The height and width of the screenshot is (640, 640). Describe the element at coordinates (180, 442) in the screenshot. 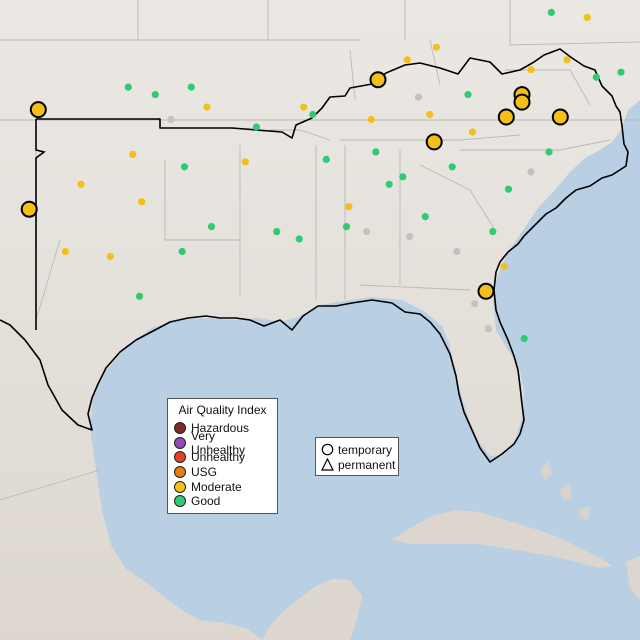

I see `very-unhealthy-swatch-icon` at that location.